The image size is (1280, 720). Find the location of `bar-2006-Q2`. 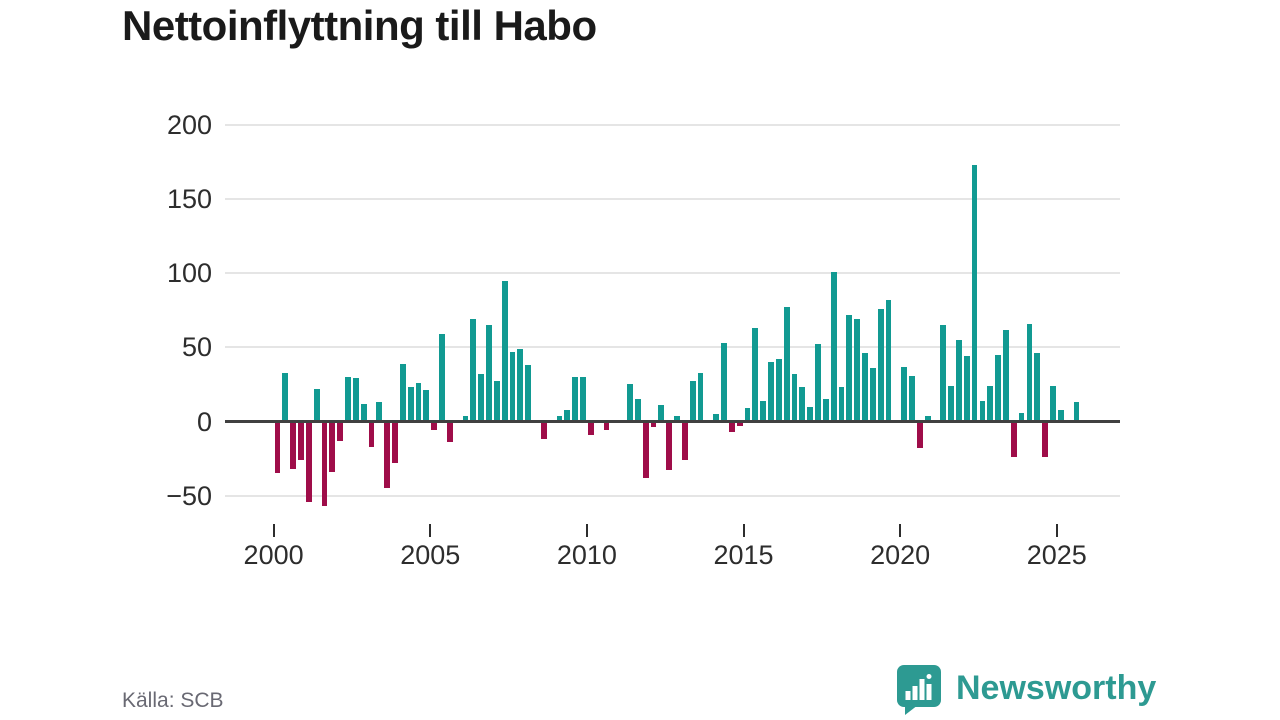

bar-2006-Q2 is located at coordinates (473, 370).